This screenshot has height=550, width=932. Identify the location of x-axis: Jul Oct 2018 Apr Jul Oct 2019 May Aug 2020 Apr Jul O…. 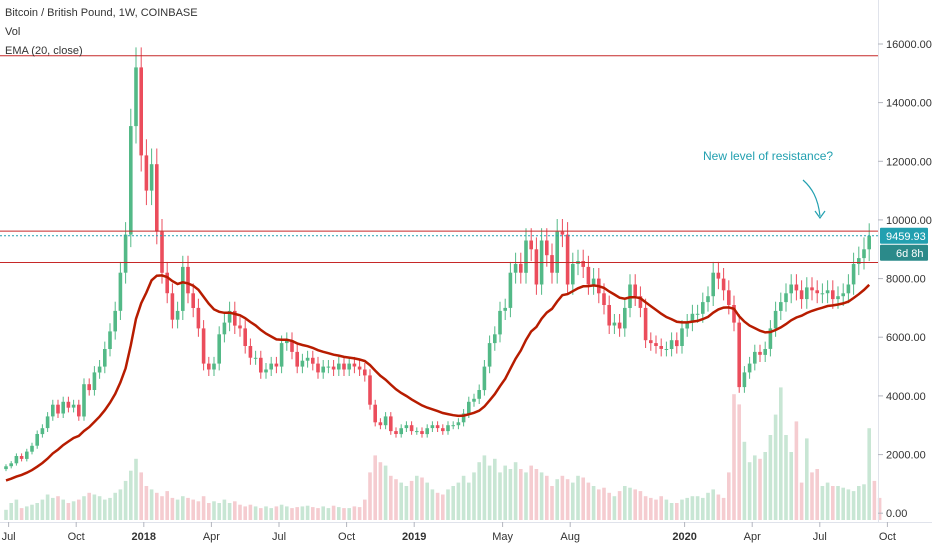
(449, 532).